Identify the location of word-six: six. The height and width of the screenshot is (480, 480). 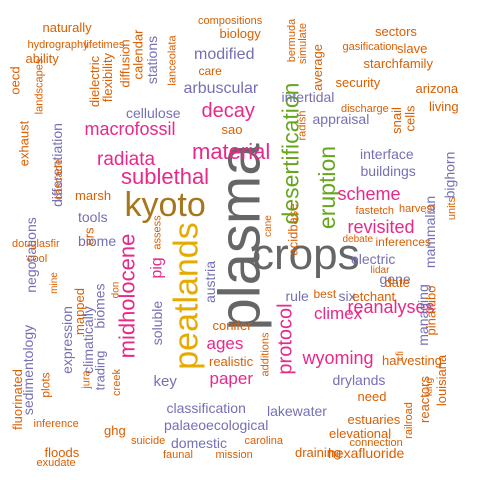
(347, 296).